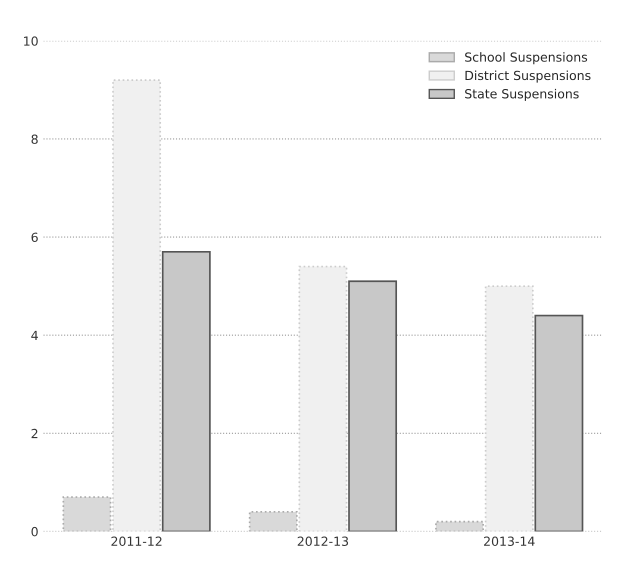 This screenshot has height=584, width=621. What do you see at coordinates (136, 541) in the screenshot?
I see `x-tick-label: 2011-12` at bounding box center [136, 541].